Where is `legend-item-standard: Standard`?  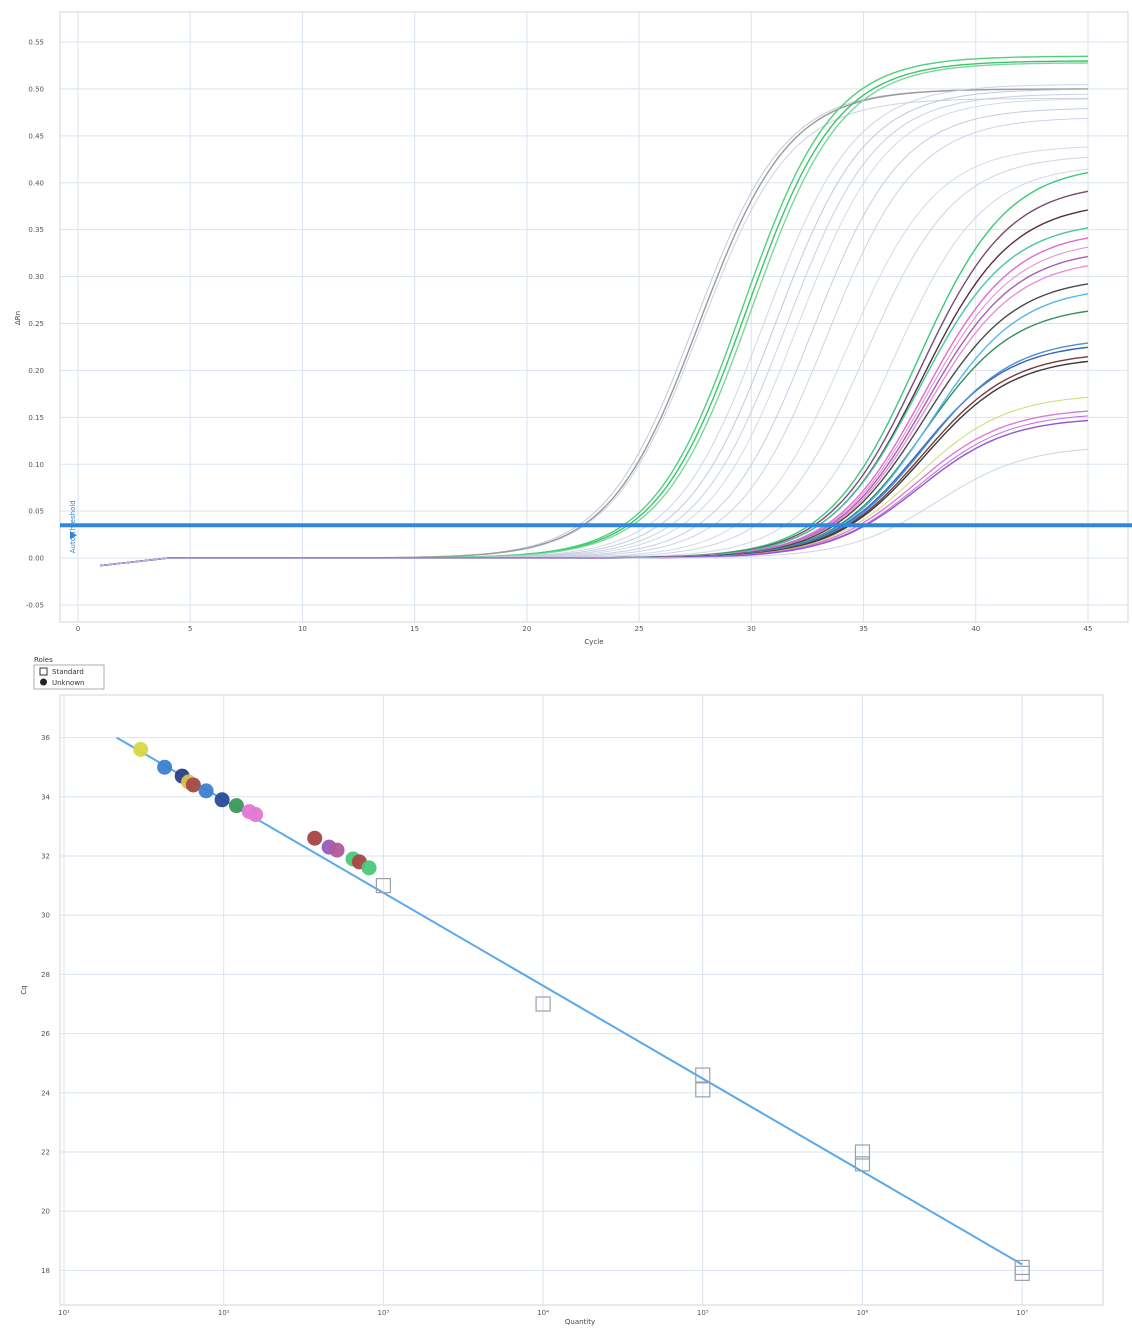 legend-item-standard: Standard is located at coordinates (68, 672).